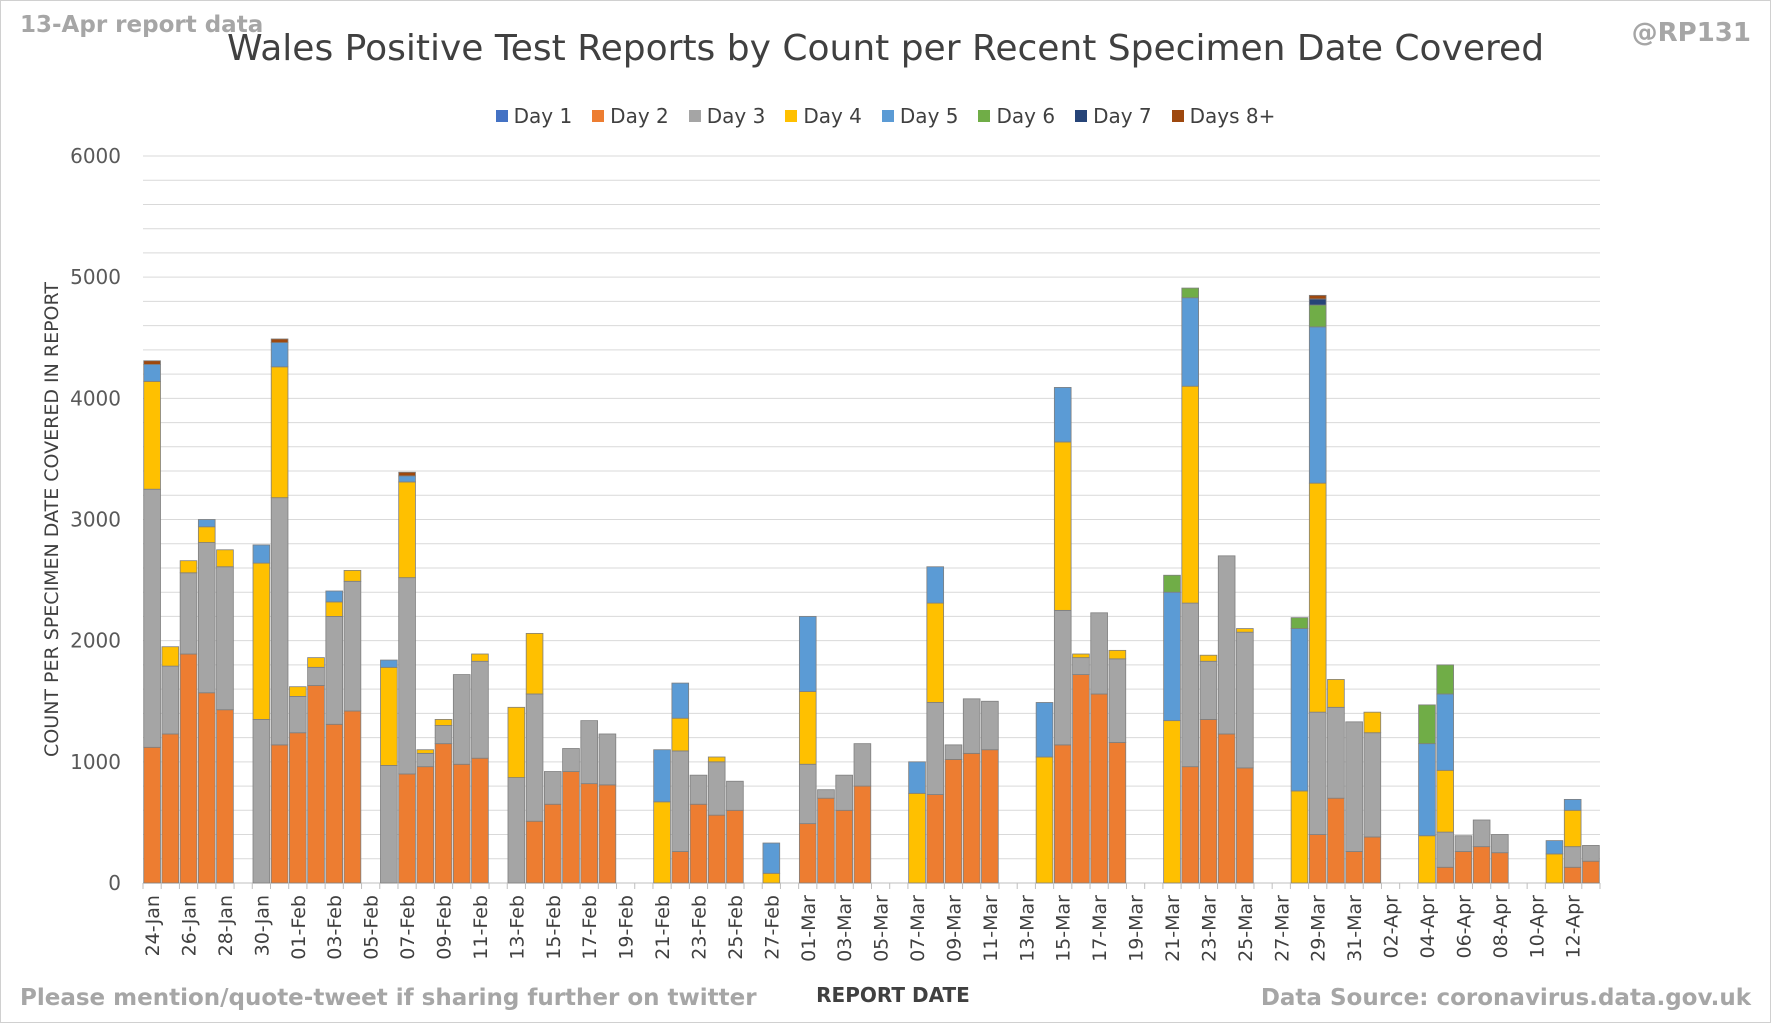 This screenshot has height=1023, width=1771. What do you see at coordinates (1209, 928) in the screenshot?
I see `x-tick-label: 23-Mar` at bounding box center [1209, 928].